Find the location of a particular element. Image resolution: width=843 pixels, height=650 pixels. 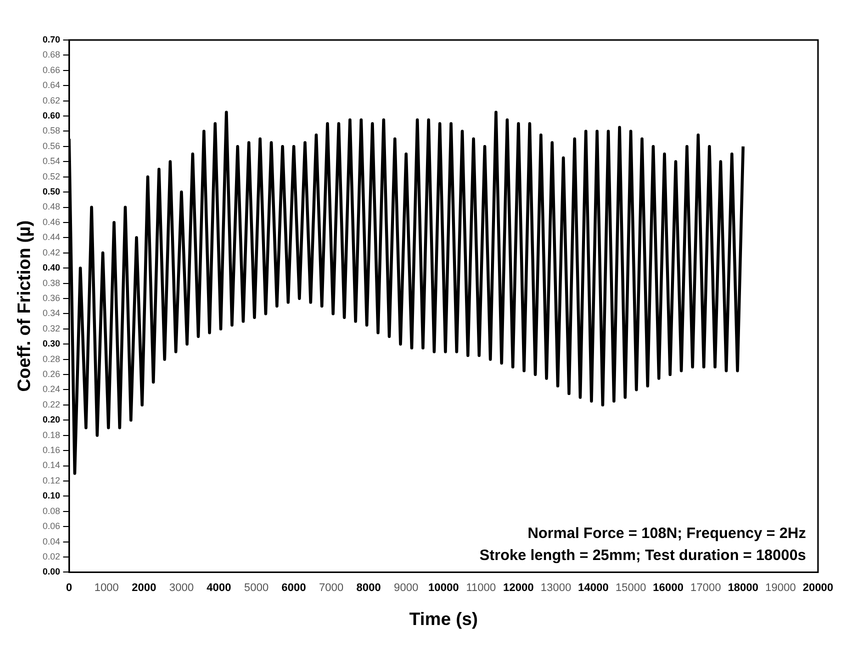

y-tick-label: 0.22 is located at coordinates (51, 404).